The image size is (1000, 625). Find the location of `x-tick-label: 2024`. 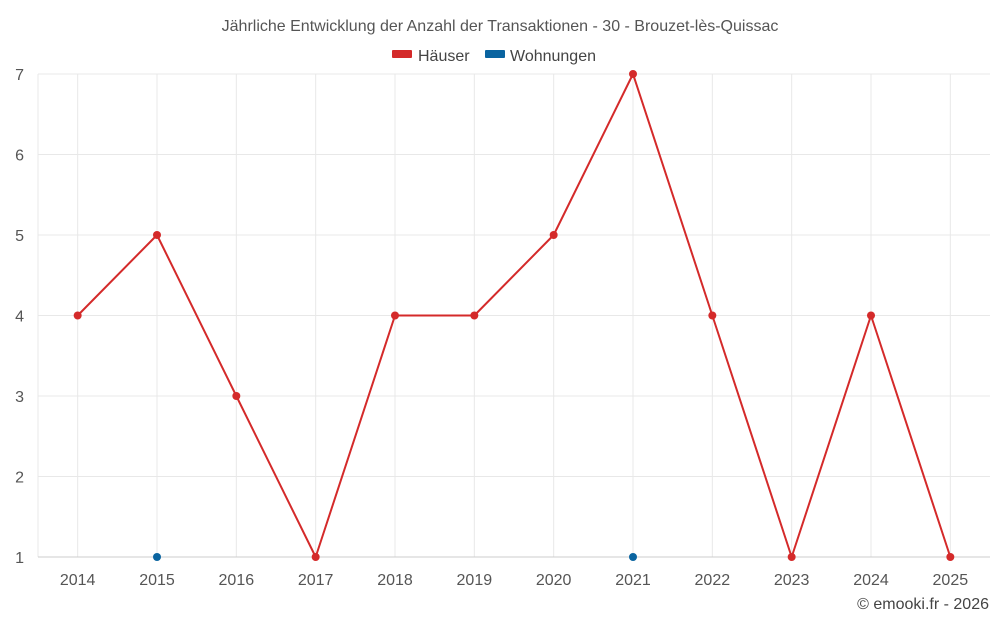

x-tick-label: 2024 is located at coordinates (871, 580).